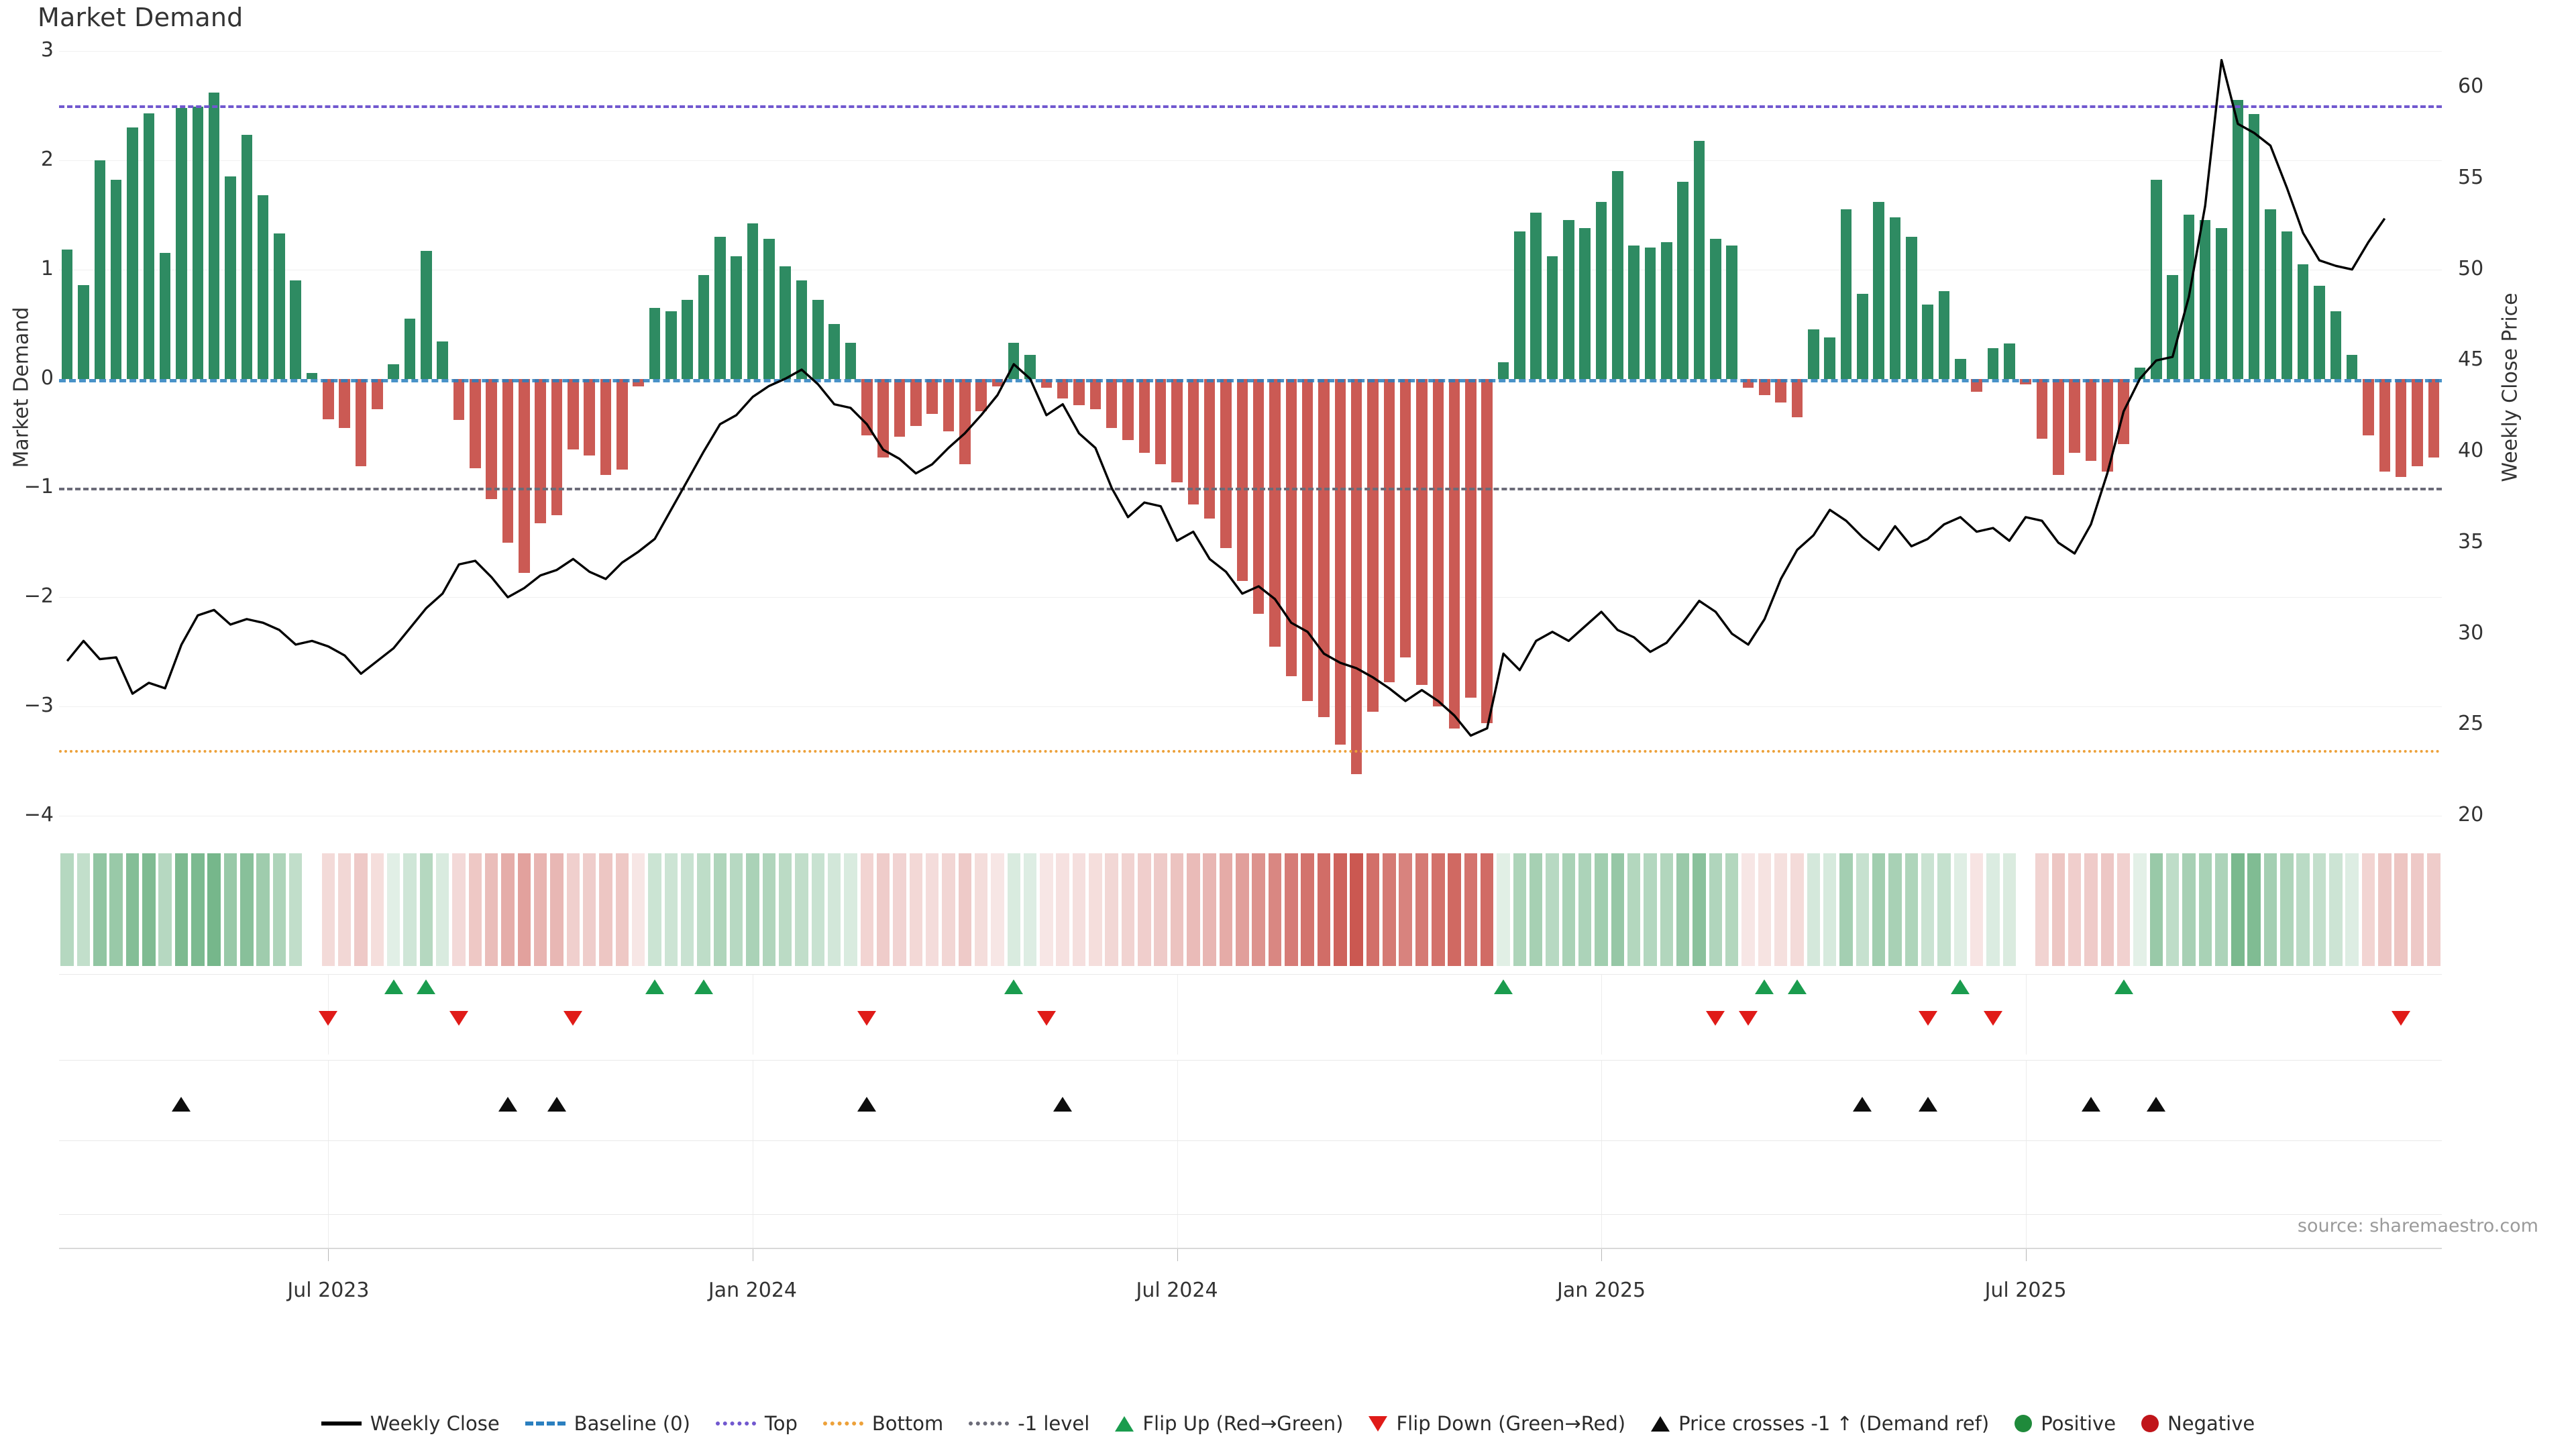  I want to click on legend-item: Price crosses -1 ↑ (Demand ref), so click(1820, 1423).